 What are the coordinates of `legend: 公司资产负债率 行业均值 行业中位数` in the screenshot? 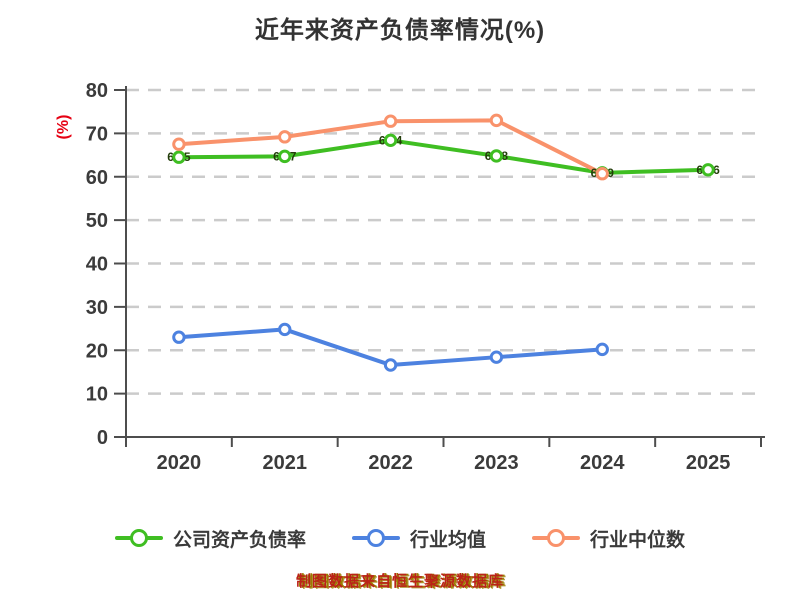 It's located at (400, 538).